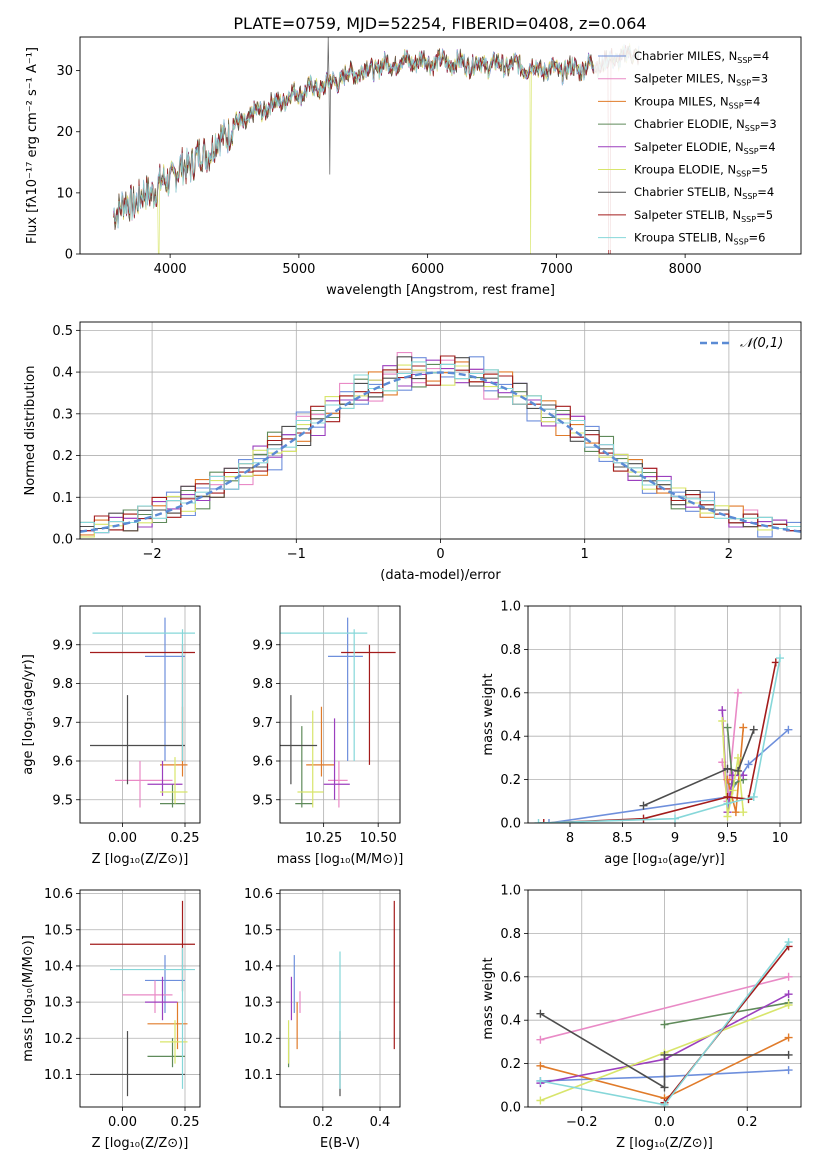 The width and height of the screenshot is (819, 1170). What do you see at coordinates (62, 331) in the screenshot?
I see `y-tick-label: 0.5` at bounding box center [62, 331].